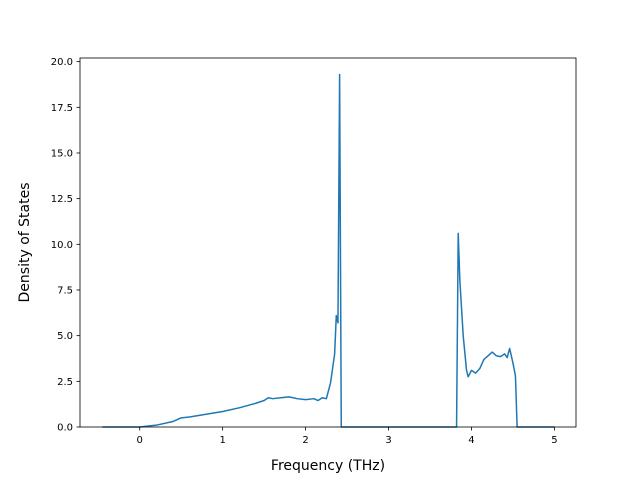 This screenshot has width=640, height=480. What do you see at coordinates (62, 153) in the screenshot?
I see `y-tick-label: 15.0` at bounding box center [62, 153].